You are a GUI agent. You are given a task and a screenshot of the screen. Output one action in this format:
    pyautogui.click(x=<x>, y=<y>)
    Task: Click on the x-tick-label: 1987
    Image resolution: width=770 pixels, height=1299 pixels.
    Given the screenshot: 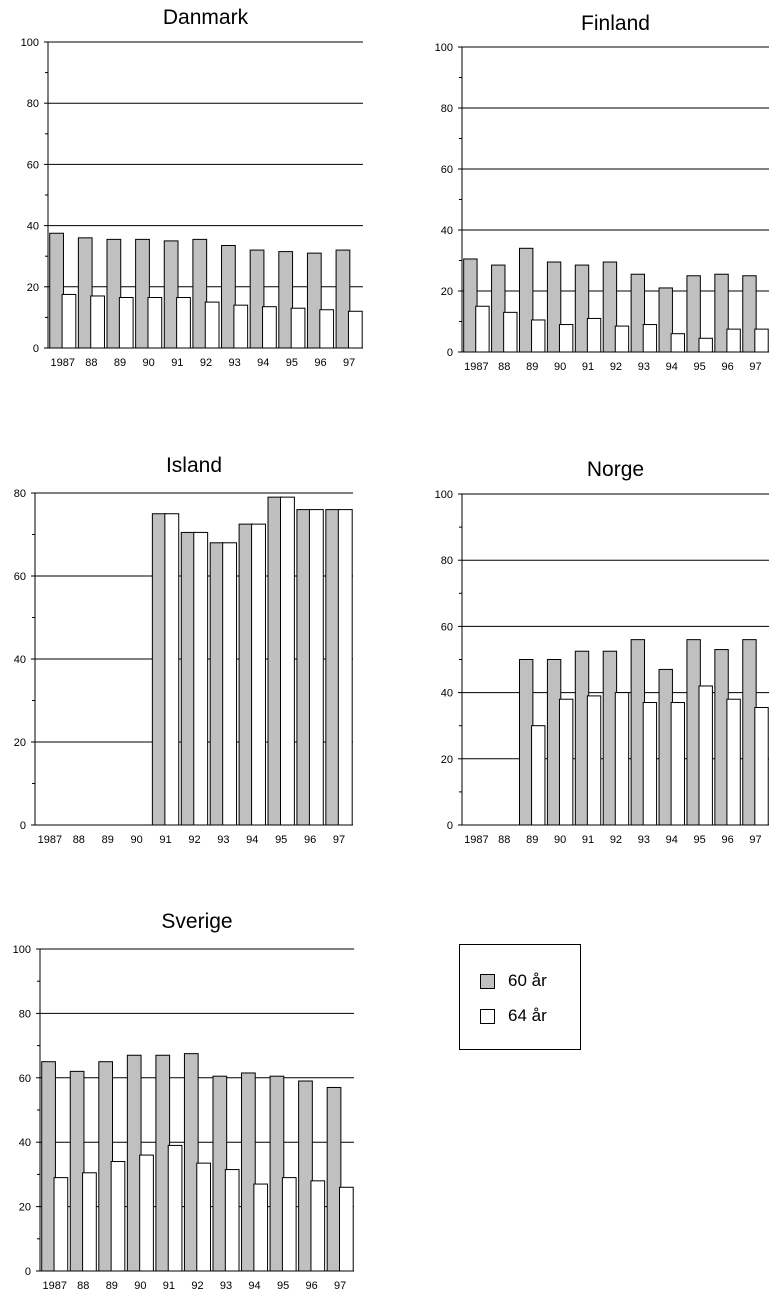 What is the action you would take?
    pyautogui.click(x=54, y=1286)
    